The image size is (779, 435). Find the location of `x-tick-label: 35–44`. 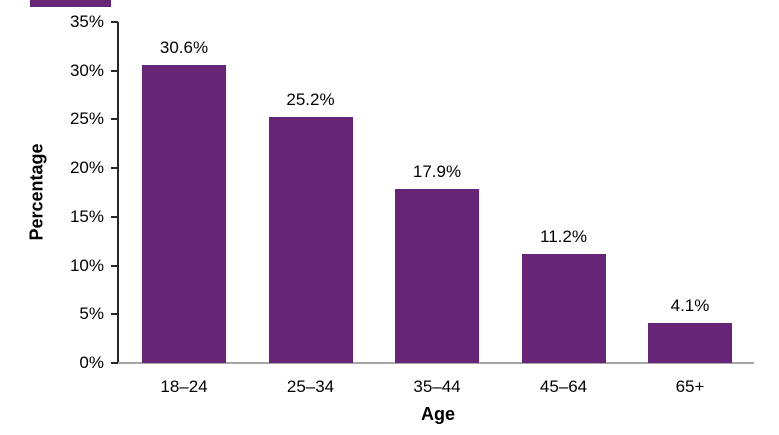

x-tick-label: 35–44 is located at coordinates (437, 386).